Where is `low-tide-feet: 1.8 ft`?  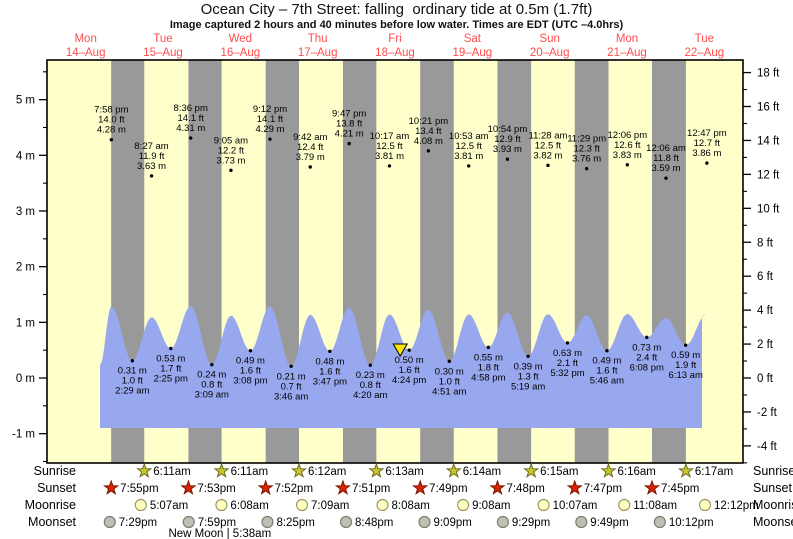
low-tide-feet: 1.8 ft is located at coordinates (488, 367).